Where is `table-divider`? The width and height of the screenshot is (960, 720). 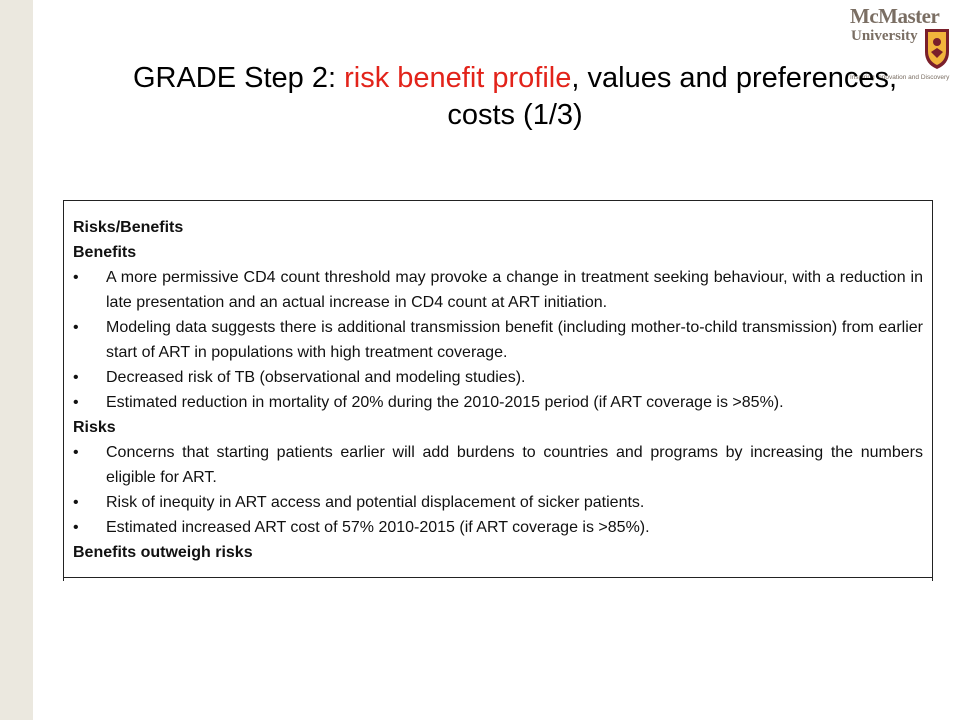 table-divider is located at coordinates (498, 577).